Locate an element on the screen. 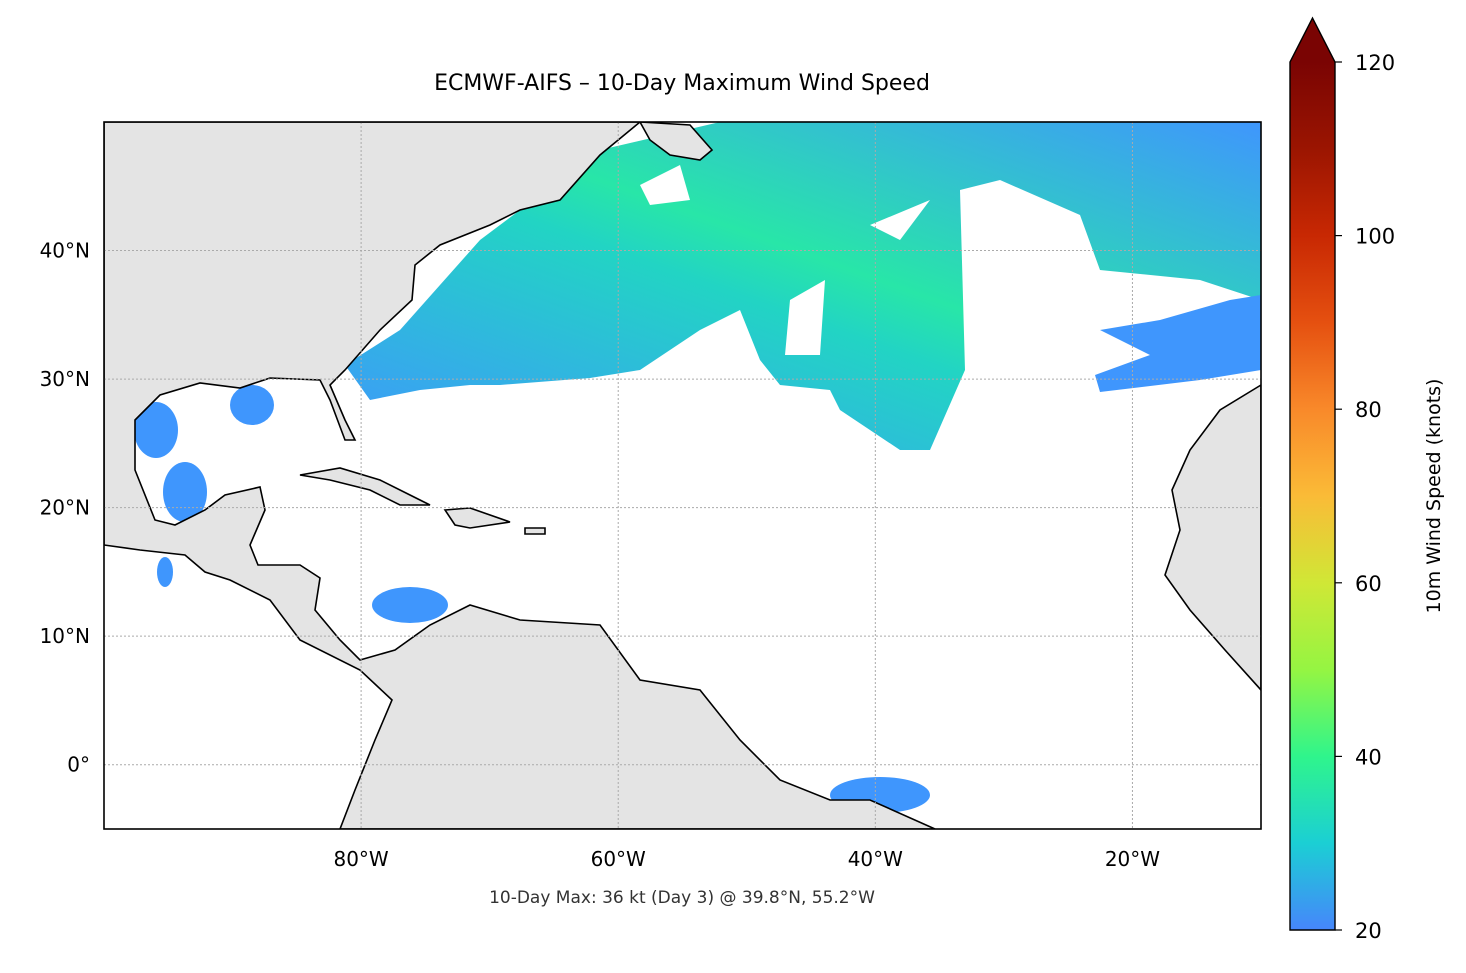  y-tick-label: 40°N is located at coordinates (65, 251).